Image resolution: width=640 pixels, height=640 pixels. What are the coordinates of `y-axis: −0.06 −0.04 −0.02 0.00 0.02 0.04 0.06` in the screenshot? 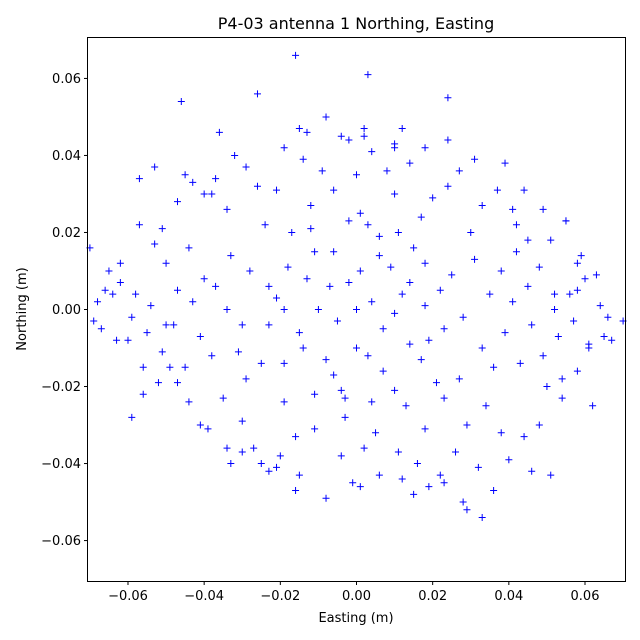 It's located at (64, 310).